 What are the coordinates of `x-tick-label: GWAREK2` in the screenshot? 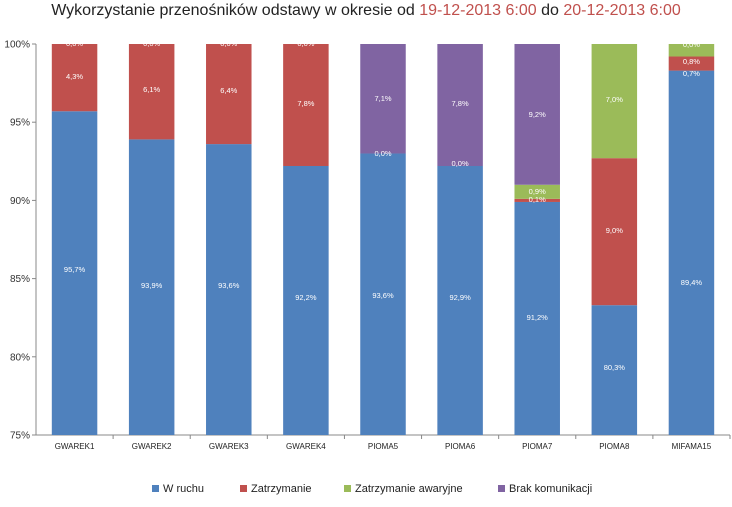 It's located at (152, 446).